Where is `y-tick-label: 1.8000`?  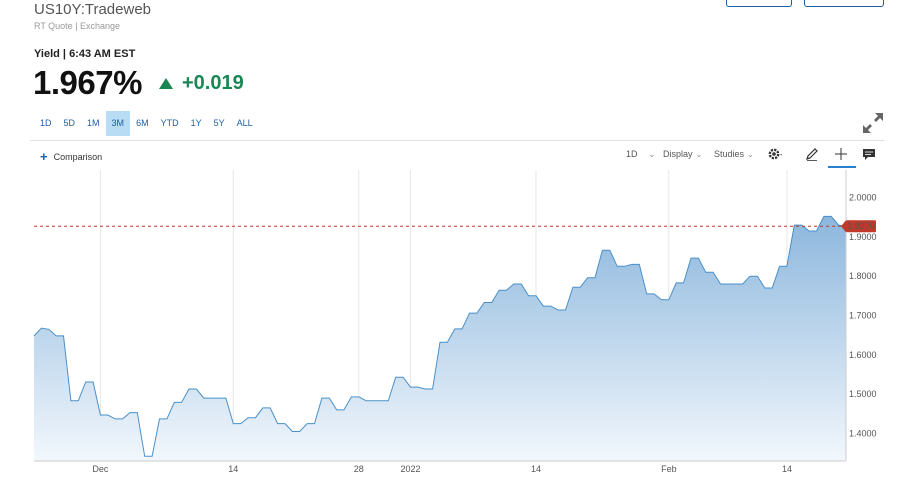 y-tick-label: 1.8000 is located at coordinates (863, 276).